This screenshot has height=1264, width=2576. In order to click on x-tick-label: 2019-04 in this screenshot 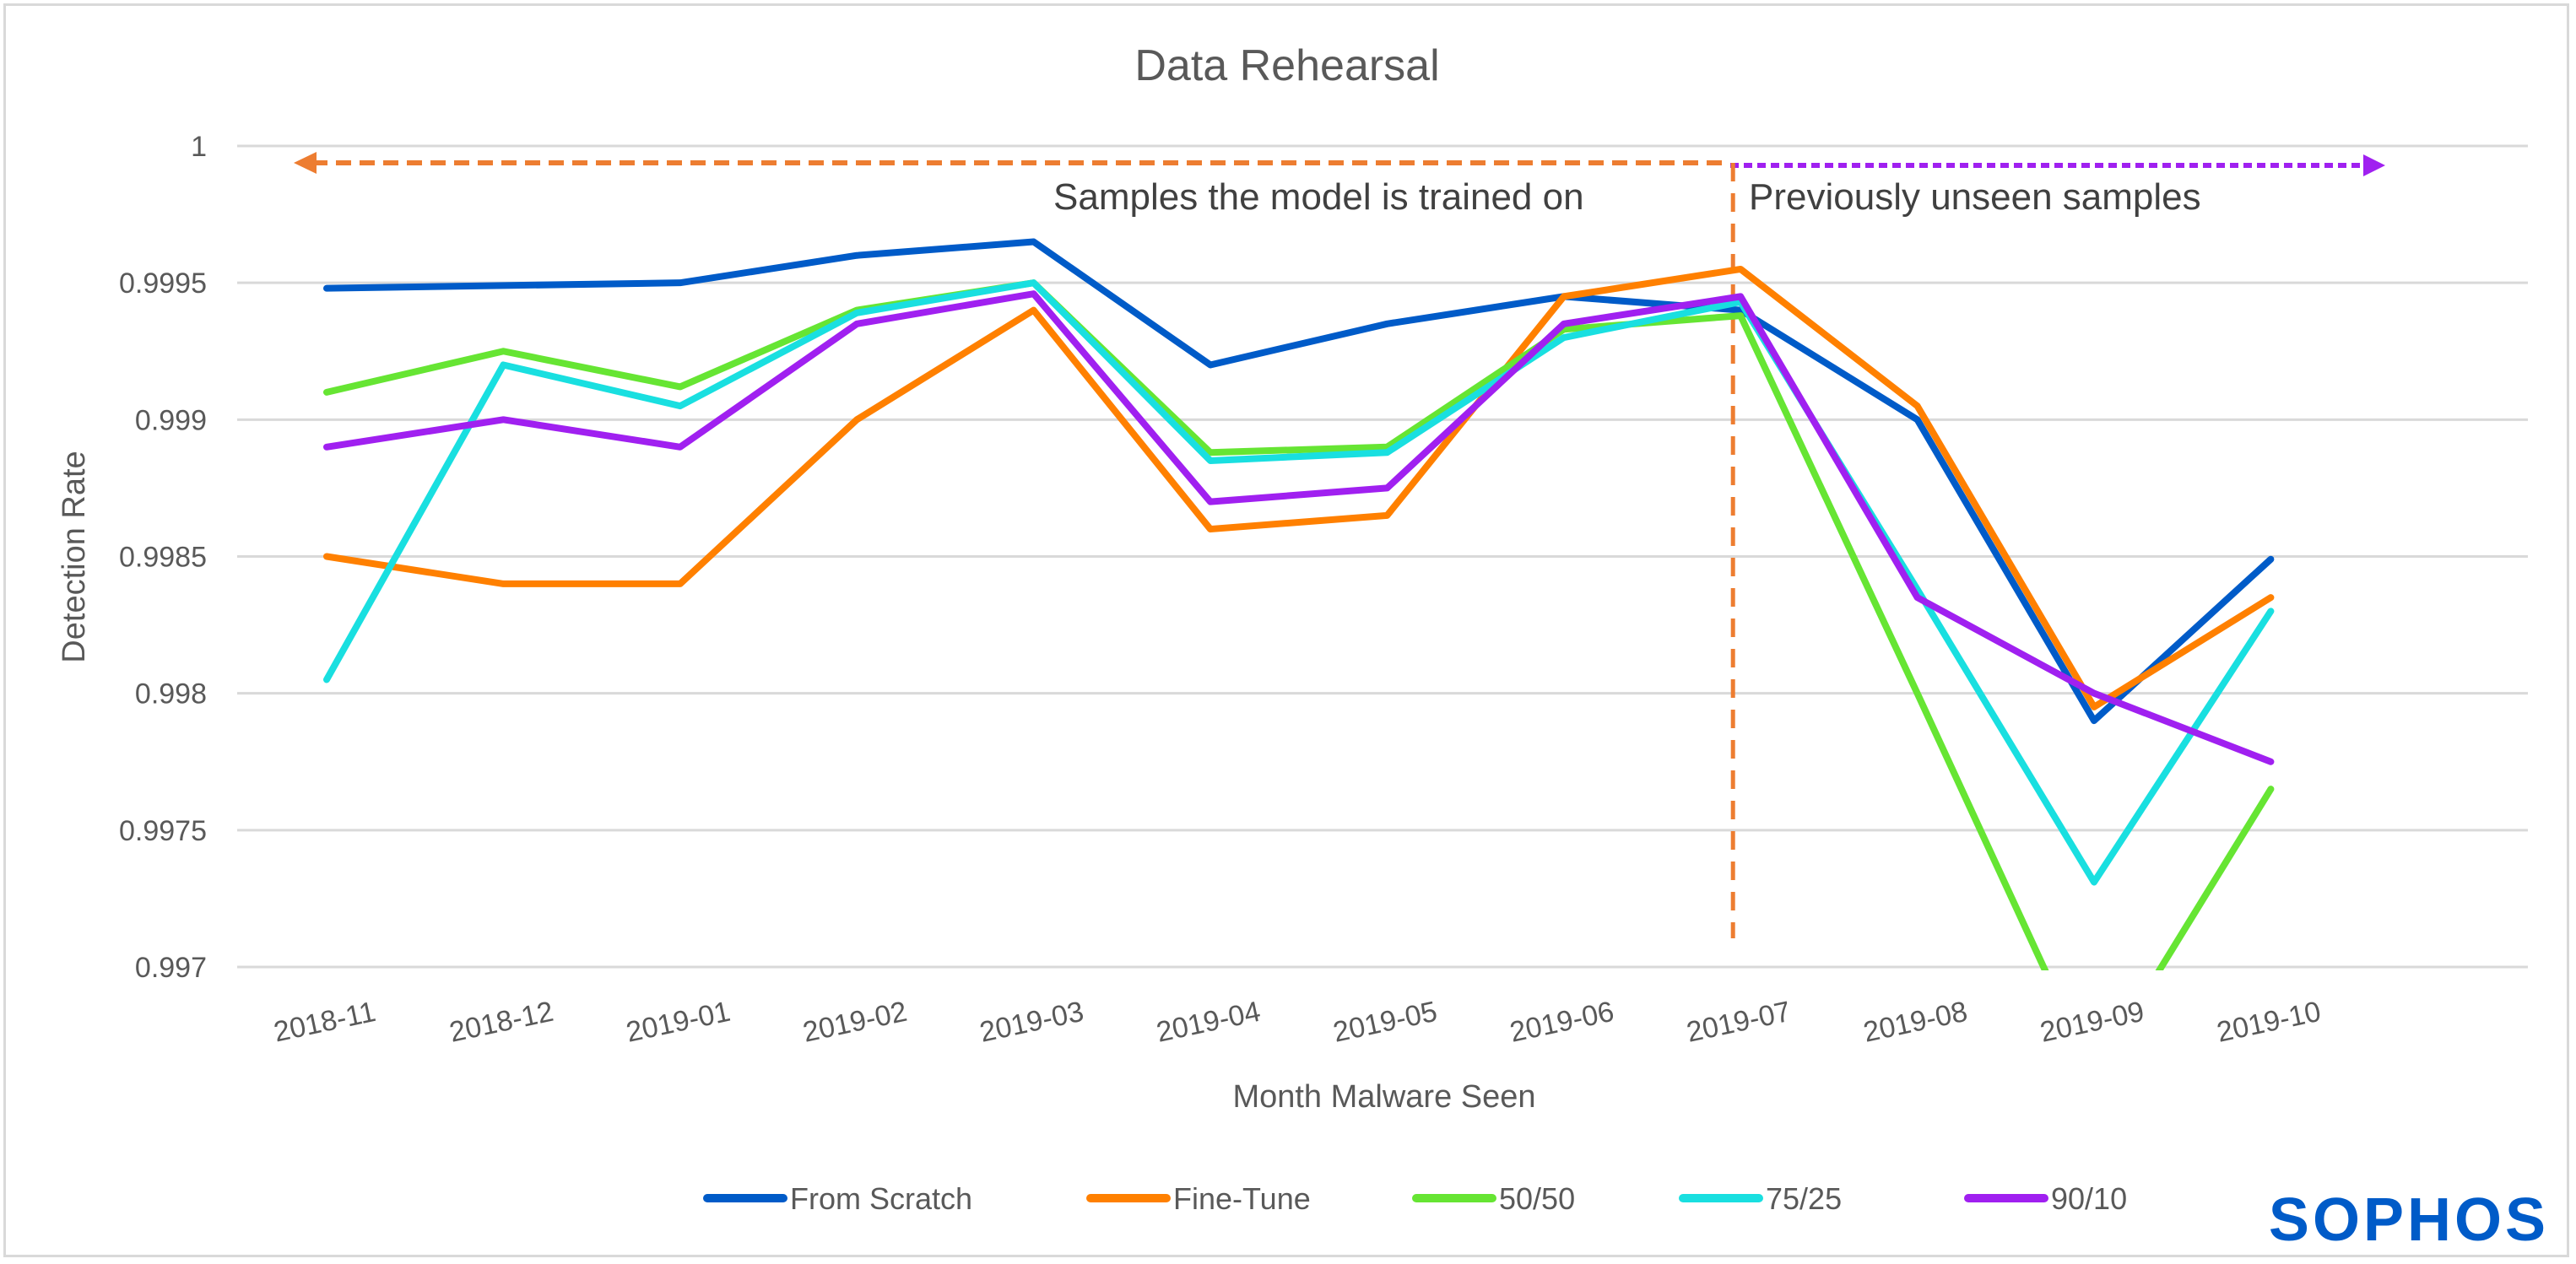, I will do `click(1209, 1022)`.